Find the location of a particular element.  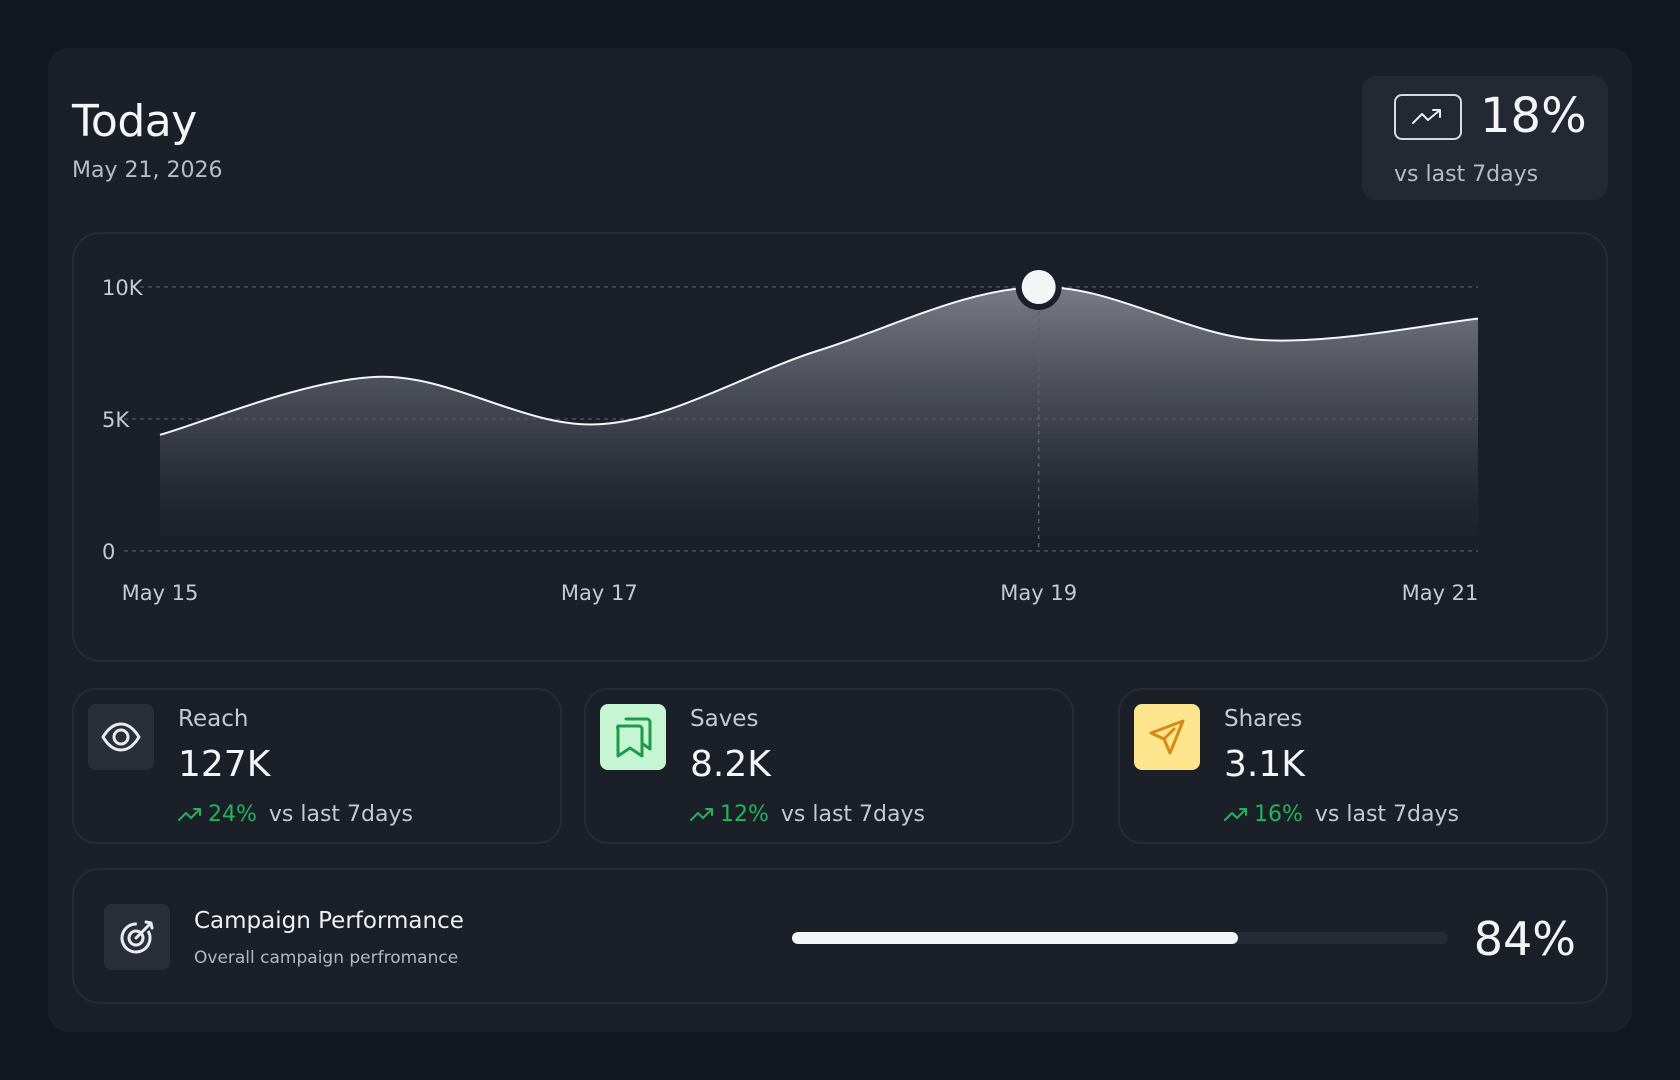

y-tick-label: 10K is located at coordinates (123, 288).